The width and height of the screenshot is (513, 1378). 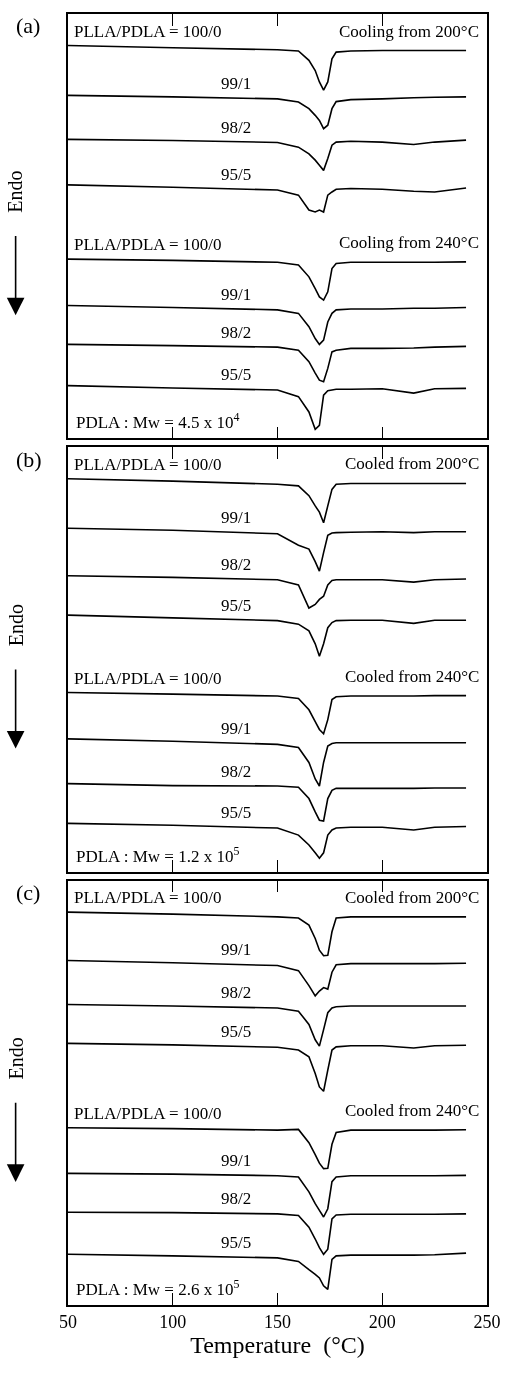 What do you see at coordinates (277, 1345) in the screenshot?
I see `x-axis-title: Temperature (°C)` at bounding box center [277, 1345].